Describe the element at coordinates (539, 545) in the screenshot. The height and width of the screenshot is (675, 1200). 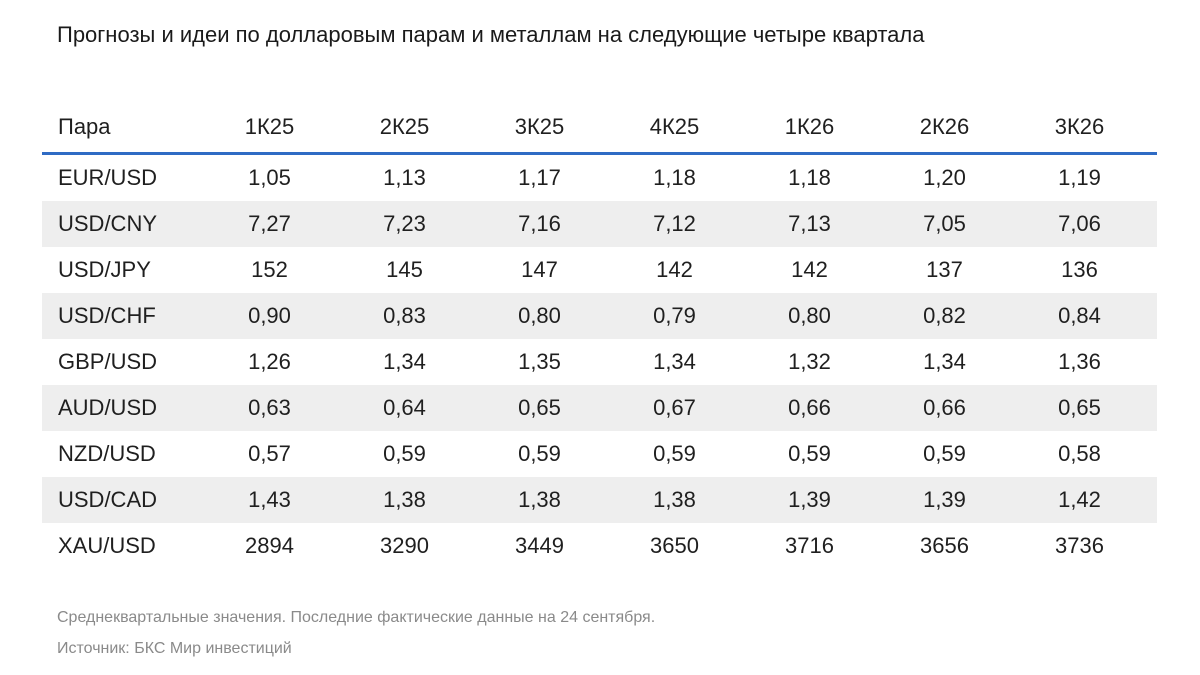
I see `value-cell: 3449` at that location.